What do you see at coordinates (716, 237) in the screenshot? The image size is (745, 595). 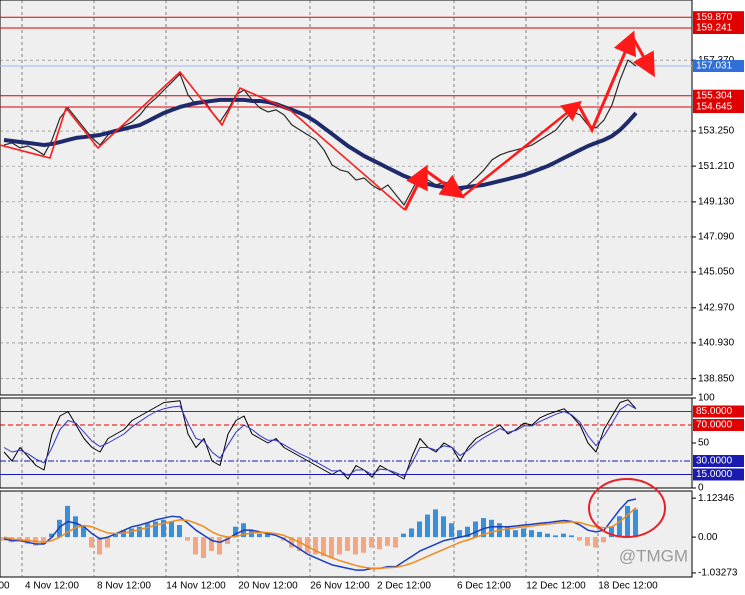 I see `y-tick-label: 147.090` at bounding box center [716, 237].